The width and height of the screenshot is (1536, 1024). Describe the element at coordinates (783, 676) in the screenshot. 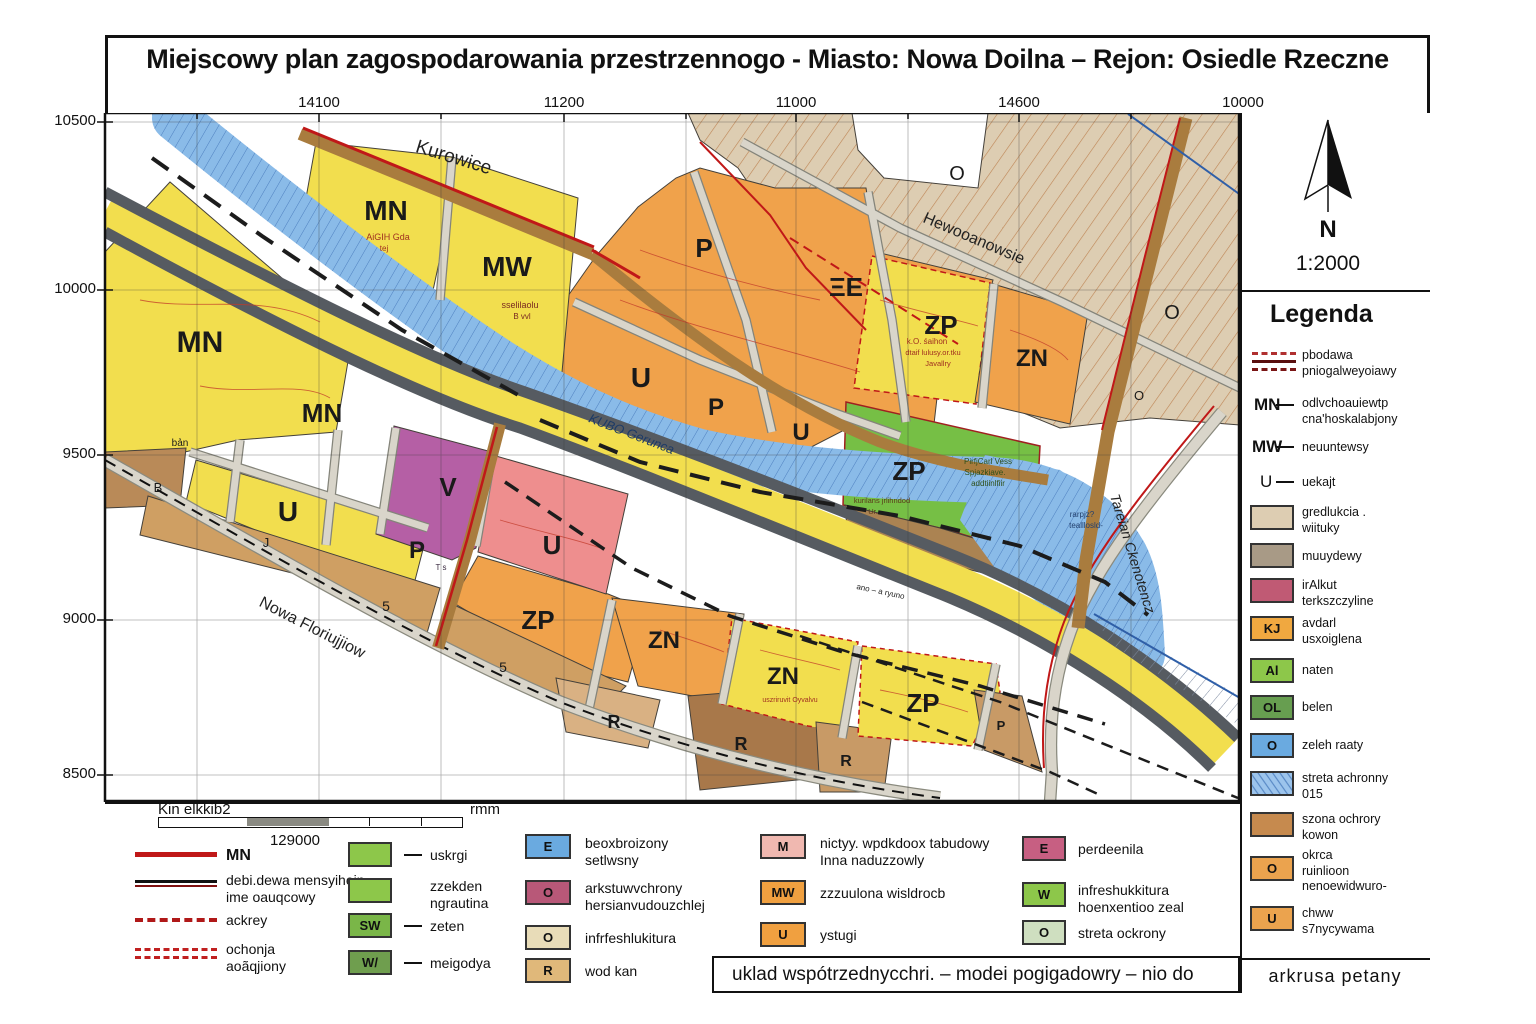

I see `zone-label-zn2: ZN` at that location.